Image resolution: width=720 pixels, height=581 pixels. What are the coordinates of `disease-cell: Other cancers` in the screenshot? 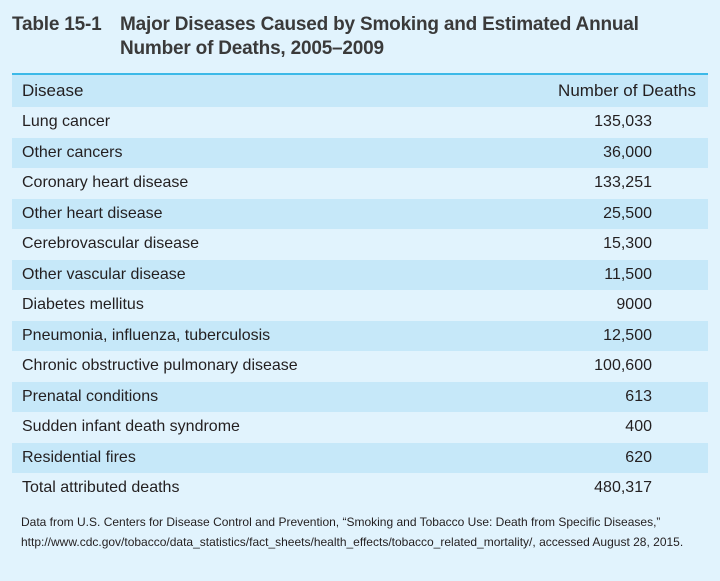 It's located at (72, 152).